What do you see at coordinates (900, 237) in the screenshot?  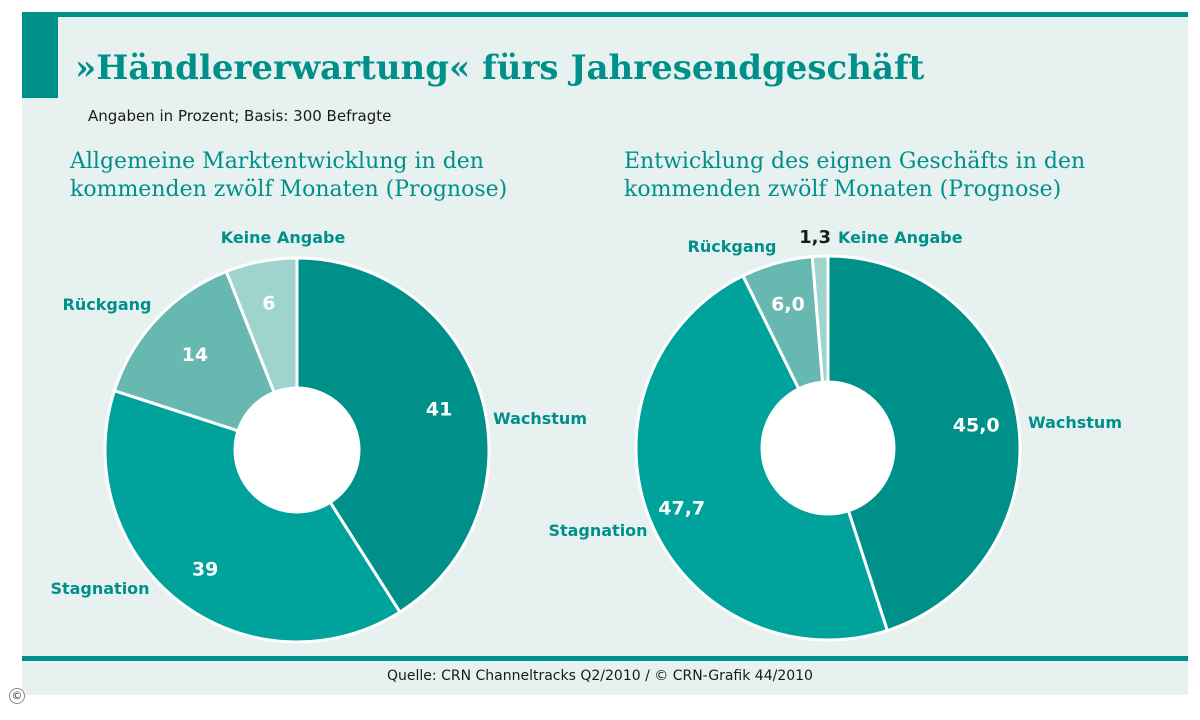 I see `chart-2-category-label-keine-angabe: Keine Angabe` at bounding box center [900, 237].